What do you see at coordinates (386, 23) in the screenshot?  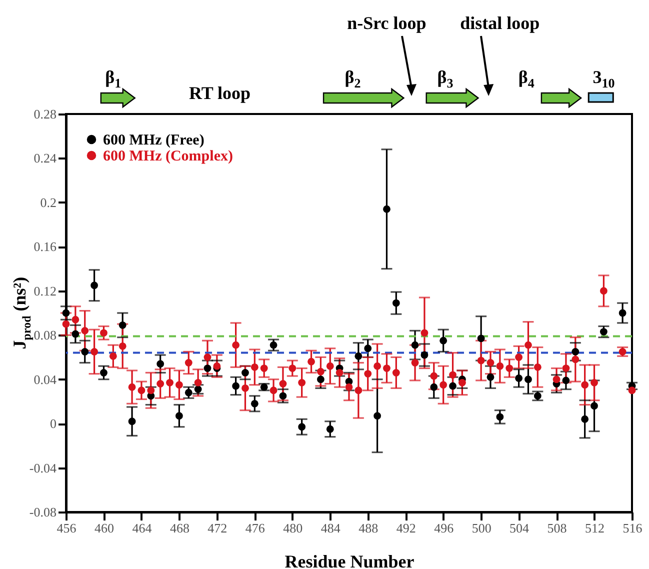 I see `text: n-Src loop` at bounding box center [386, 23].